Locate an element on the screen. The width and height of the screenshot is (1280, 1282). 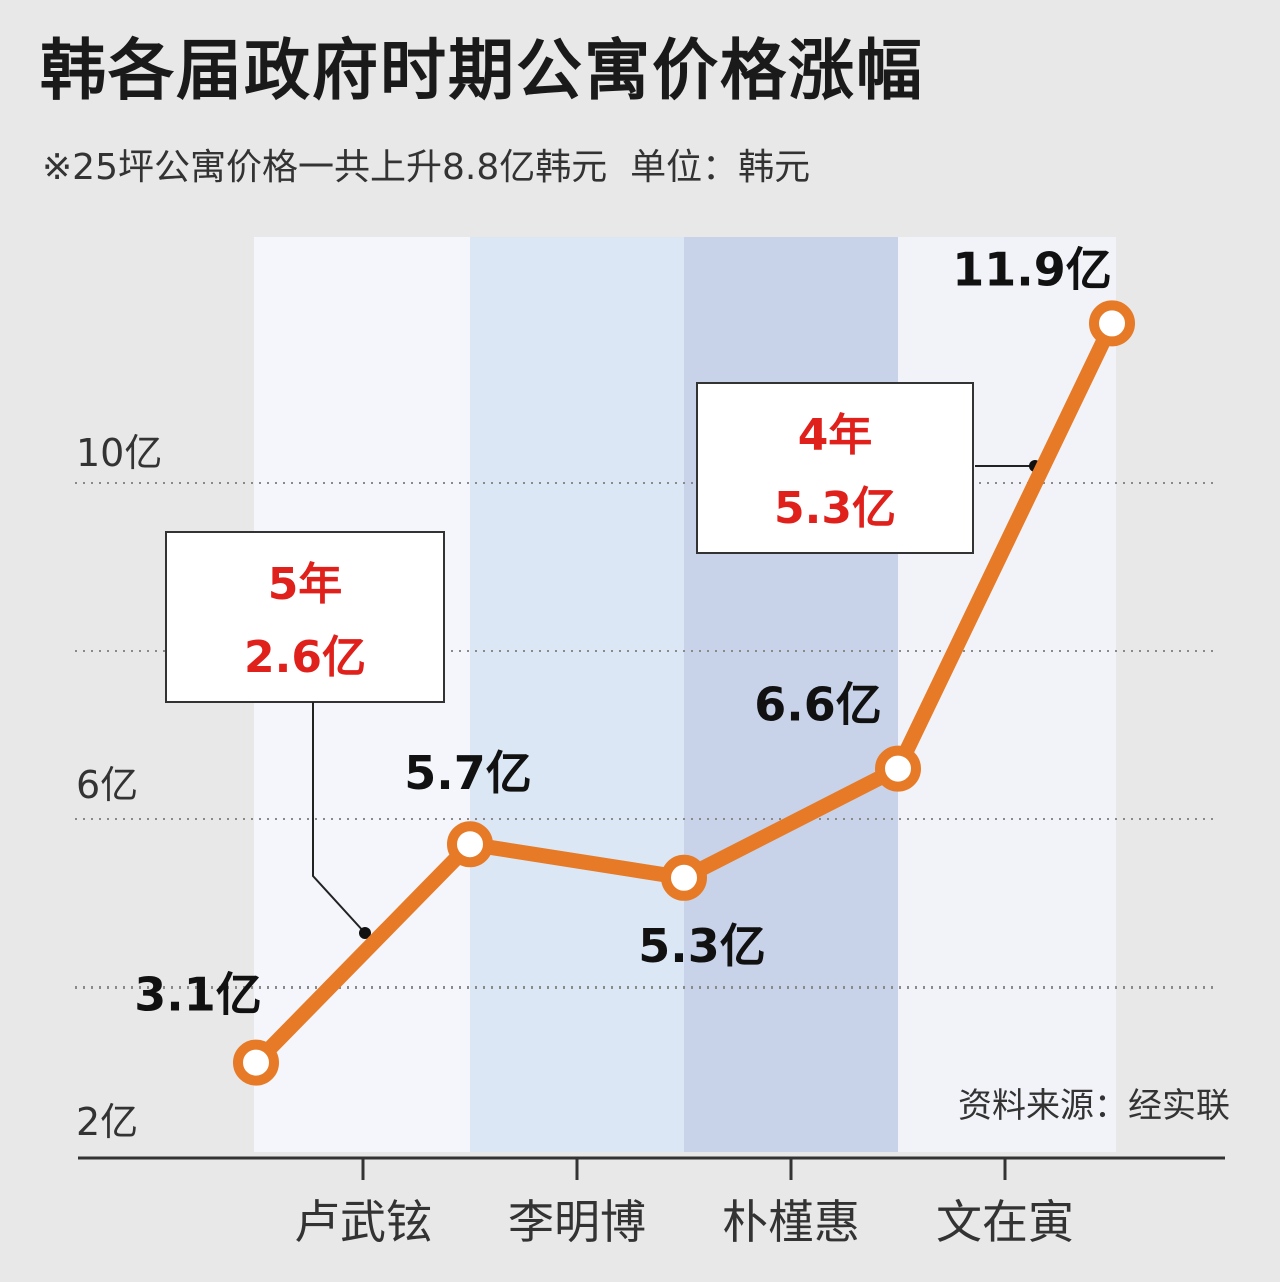
y-axis: 2亿 6亿 10亿 is located at coordinates (119, 787).